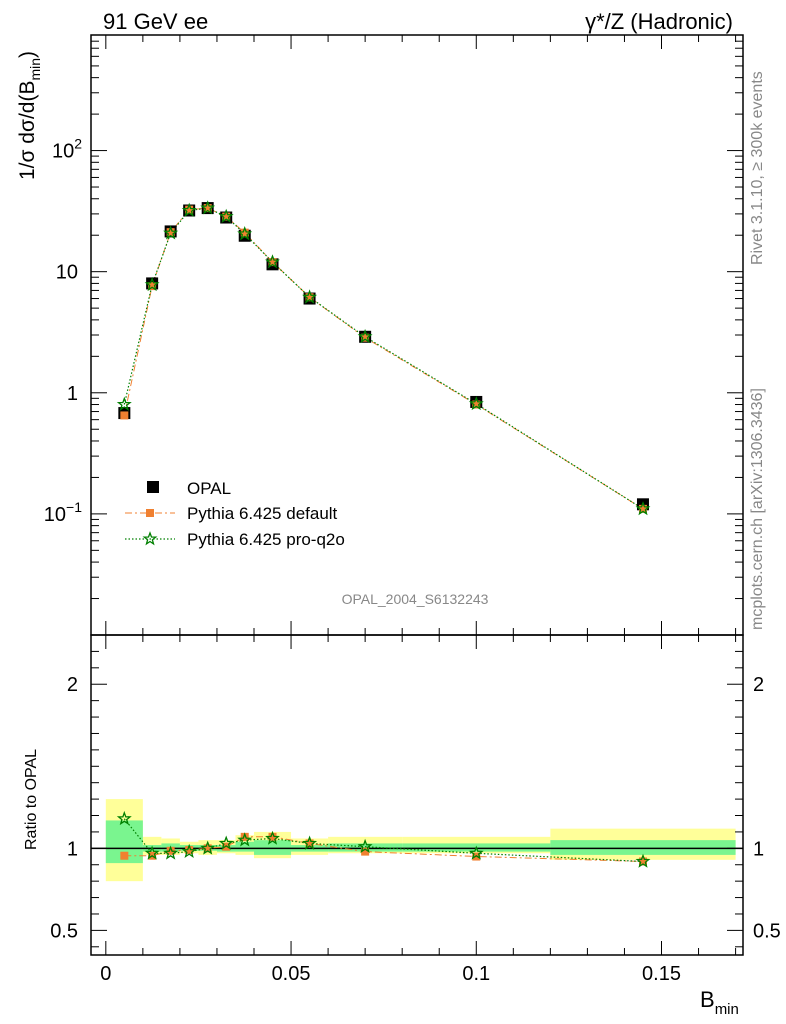  I want to click on x-tick-label: 0.1, so click(476, 974).